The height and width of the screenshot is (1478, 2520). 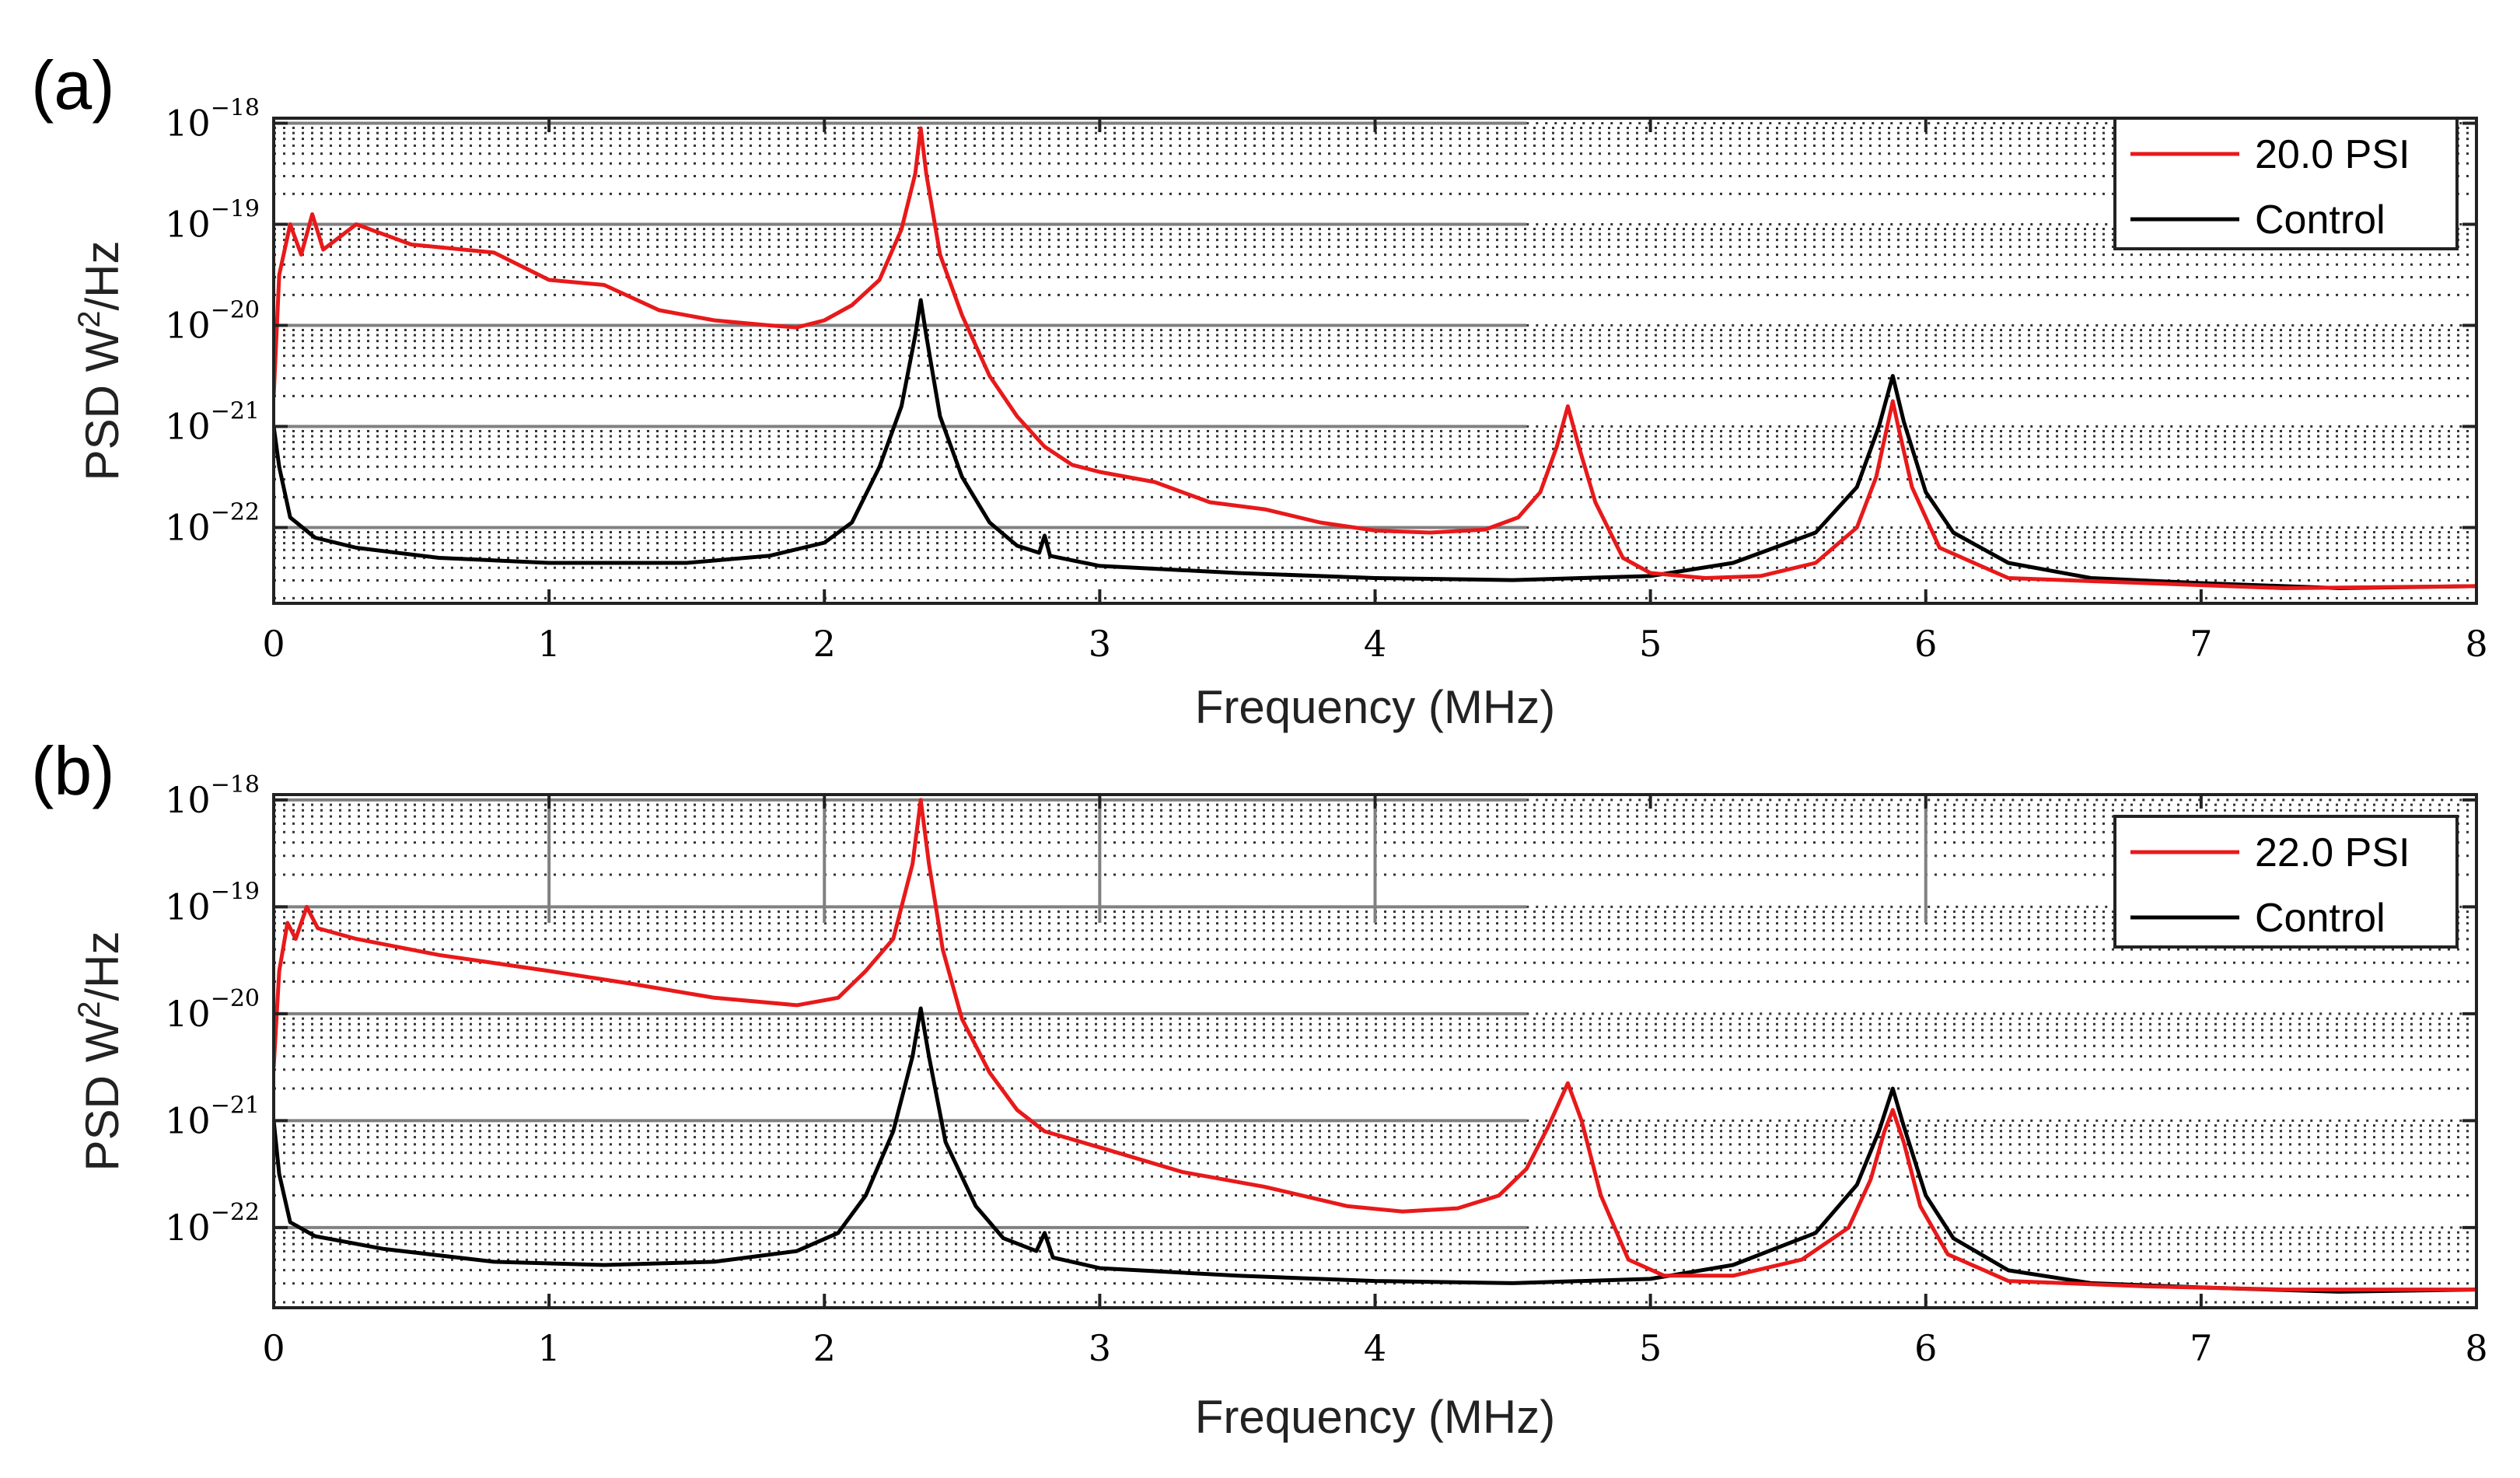 What do you see at coordinates (73, 85) in the screenshot?
I see `panel-label: (a)` at bounding box center [73, 85].